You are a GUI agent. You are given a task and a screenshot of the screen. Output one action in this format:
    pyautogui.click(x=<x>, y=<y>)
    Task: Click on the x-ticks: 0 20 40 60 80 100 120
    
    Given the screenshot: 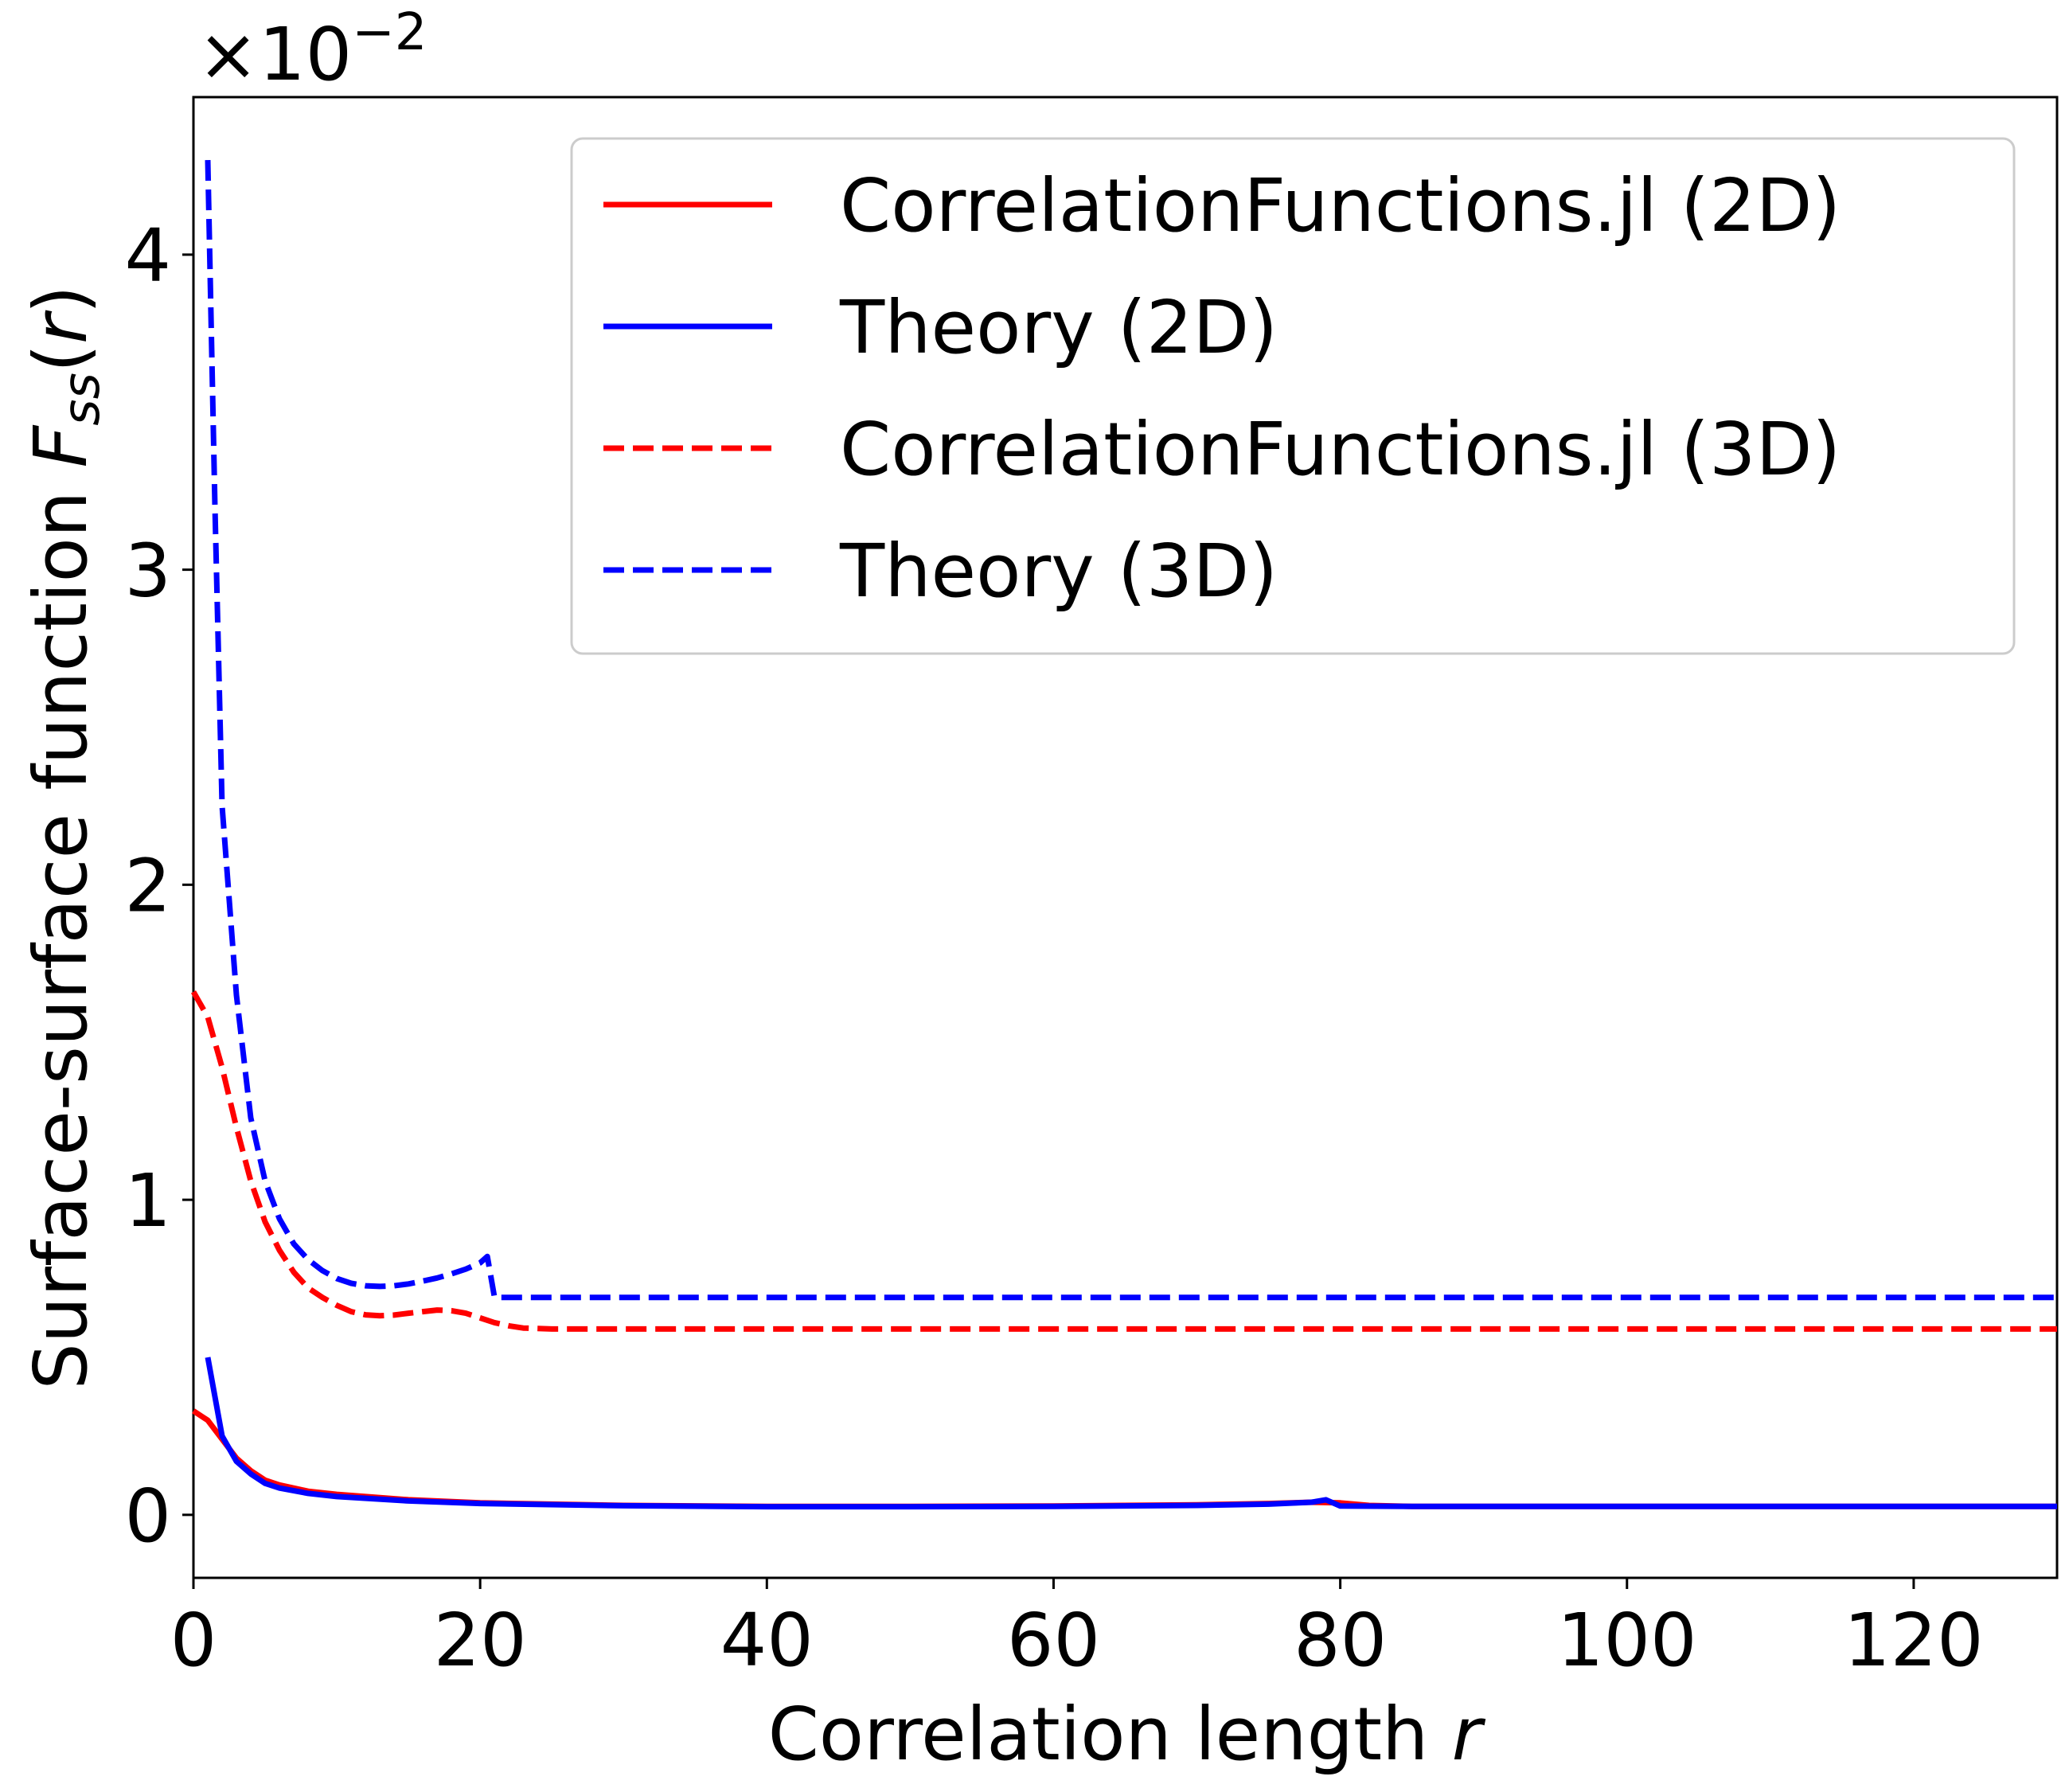 What is the action you would take?
    pyautogui.click(x=1077, y=1630)
    